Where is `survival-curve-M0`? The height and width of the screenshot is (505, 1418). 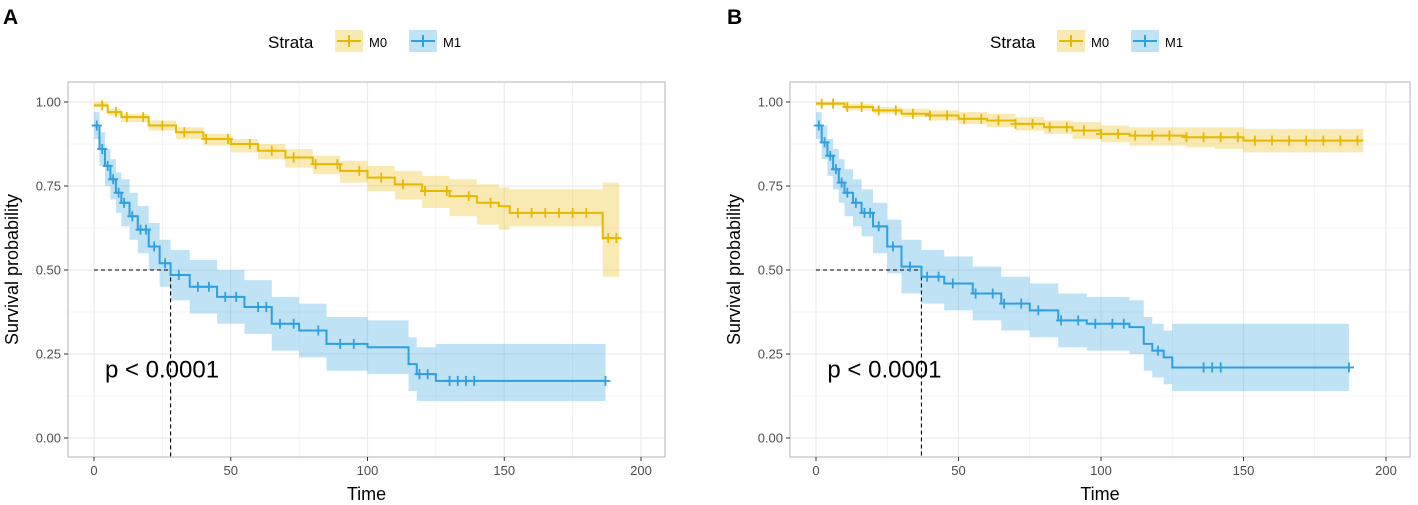
survival-curve-M0 is located at coordinates (1090, 122).